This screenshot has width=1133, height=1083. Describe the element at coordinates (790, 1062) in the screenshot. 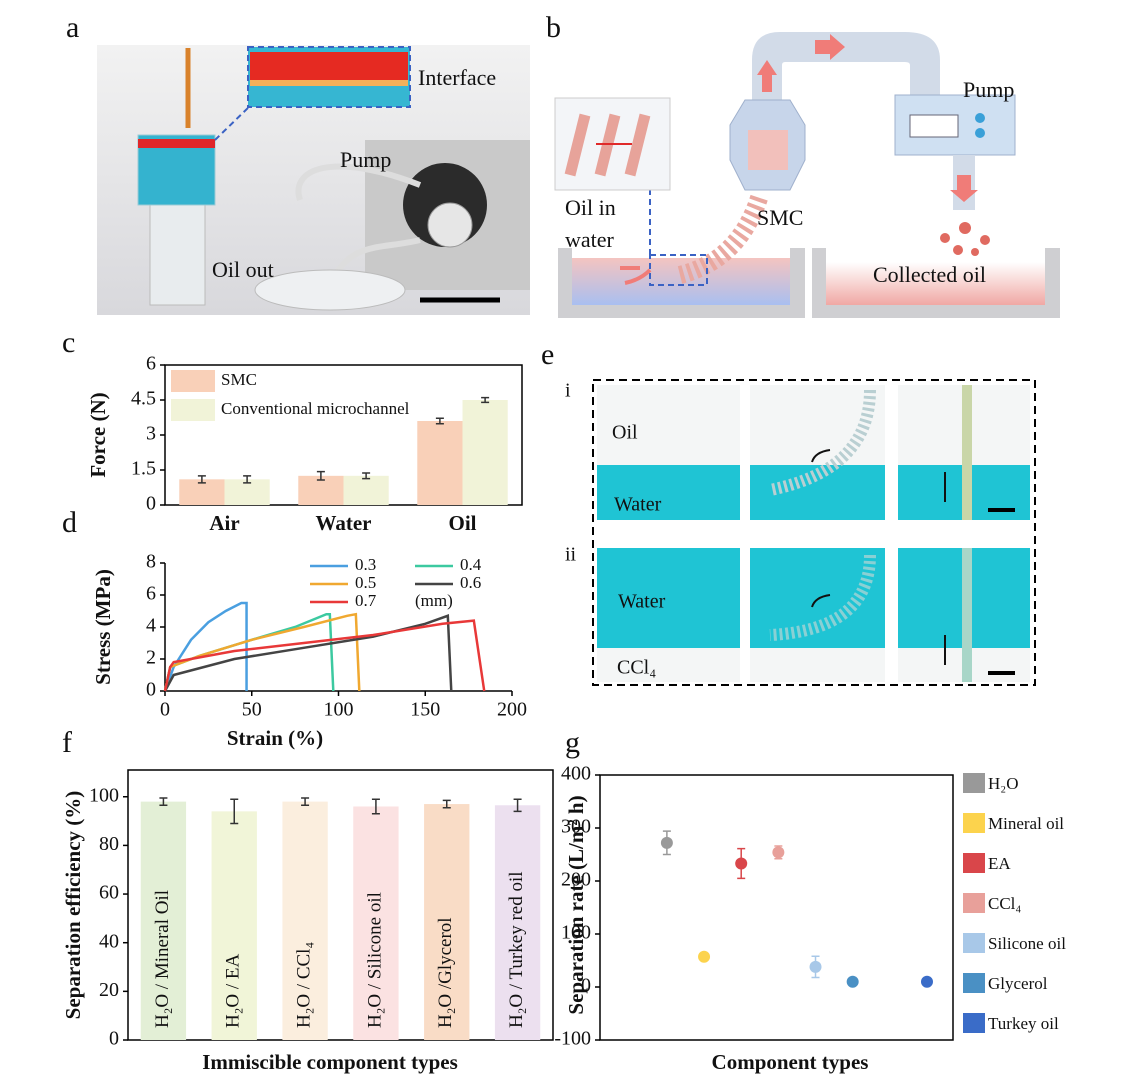

I see `x-axis-label: Component types` at that location.